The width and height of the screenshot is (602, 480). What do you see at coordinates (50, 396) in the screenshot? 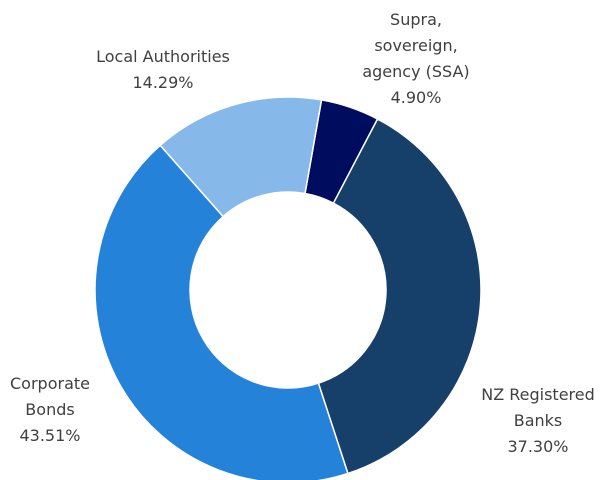
I see `segment-label: Corporate Bonds` at bounding box center [50, 396].